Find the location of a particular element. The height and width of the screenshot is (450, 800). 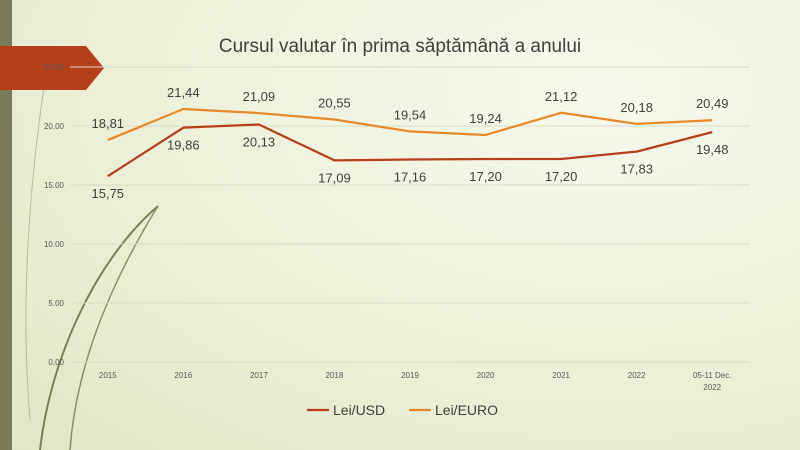

chart-legend: Lei/USD Lei/EURO is located at coordinates (402, 410).